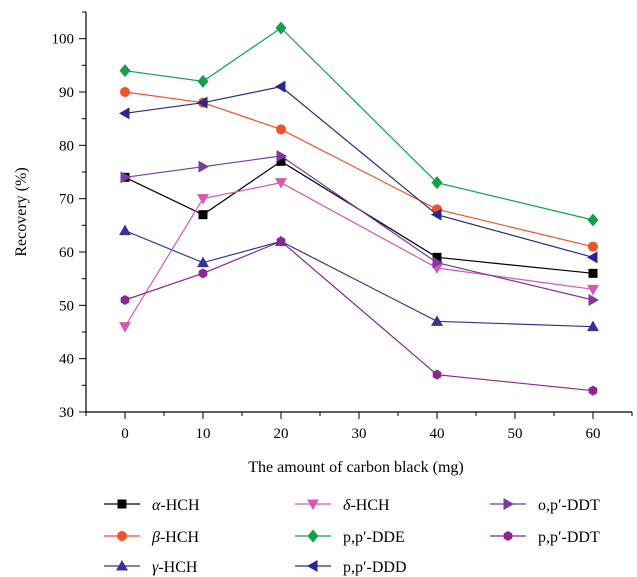 The height and width of the screenshot is (577, 637). I want to click on x-tick-label: 0, so click(125, 434).